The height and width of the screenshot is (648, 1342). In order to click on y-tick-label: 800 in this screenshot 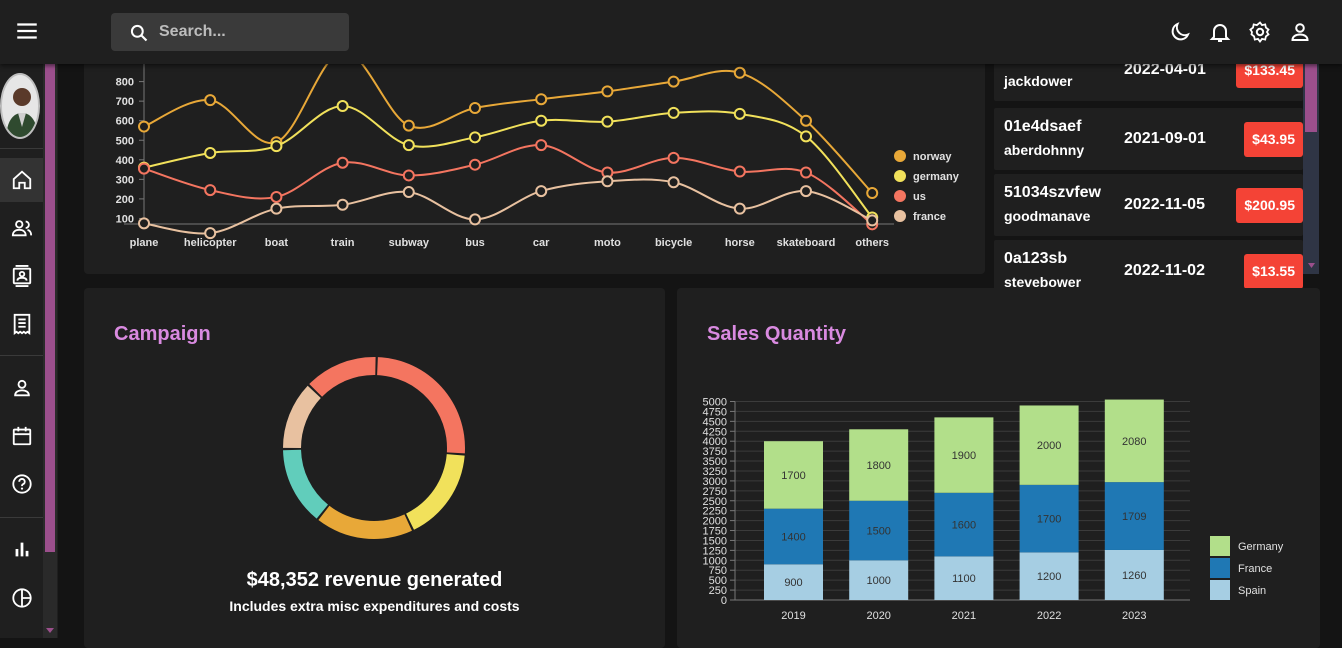, I will do `click(125, 83)`.